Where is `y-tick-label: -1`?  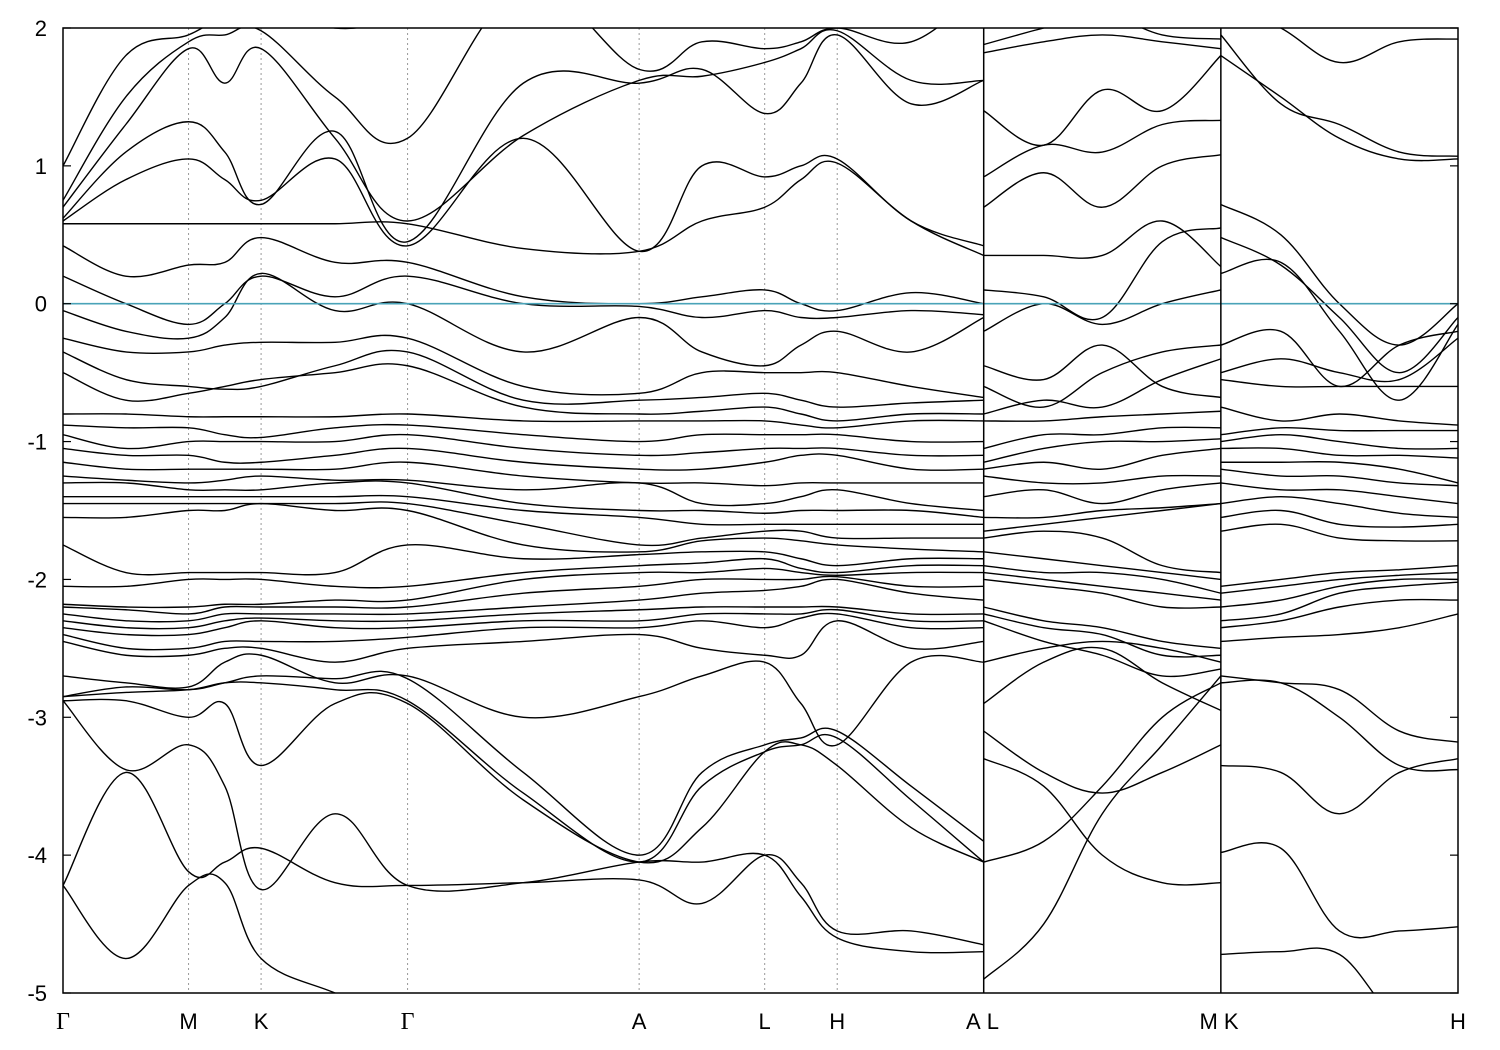
y-tick-label: -1 is located at coordinates (37, 442).